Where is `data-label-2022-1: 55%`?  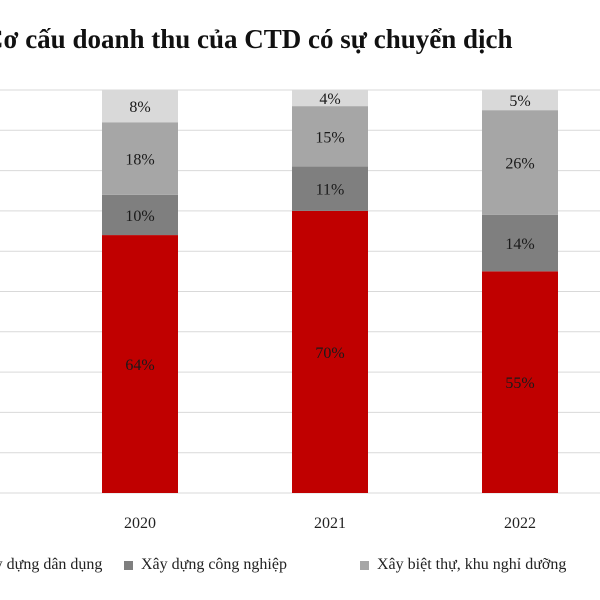
data-label-2022-1: 55% is located at coordinates (519, 383).